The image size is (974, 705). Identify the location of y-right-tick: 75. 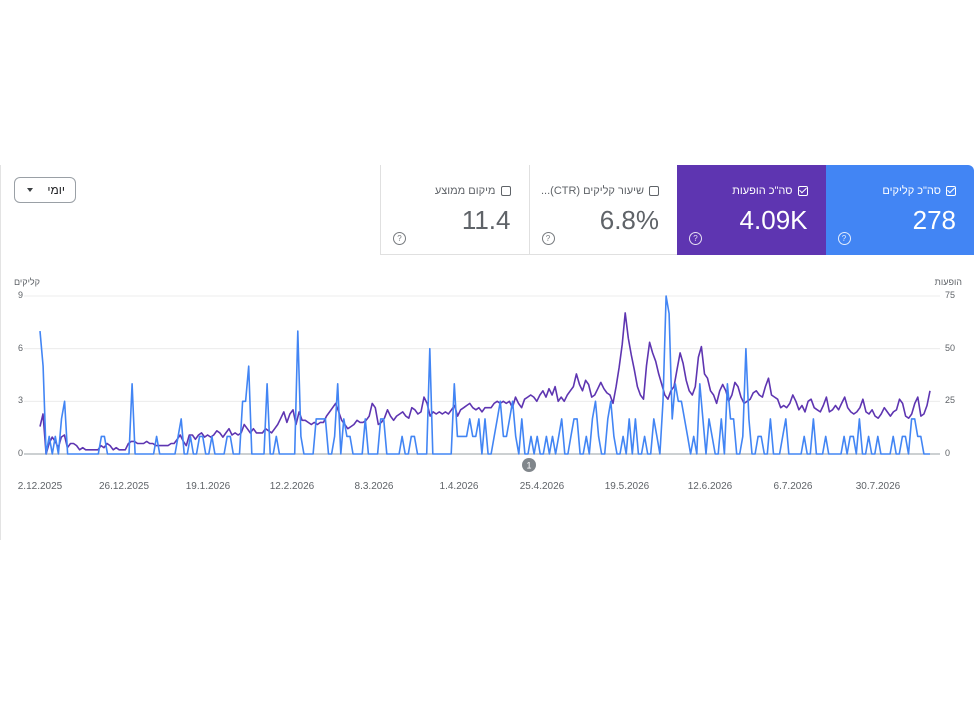
(950, 295).